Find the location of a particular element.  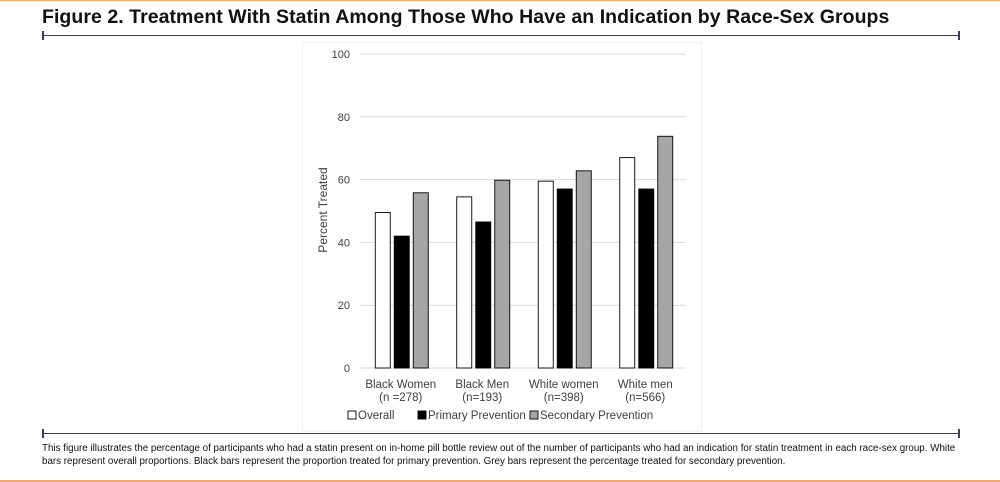

y-tick-label: 20 is located at coordinates (344, 306).